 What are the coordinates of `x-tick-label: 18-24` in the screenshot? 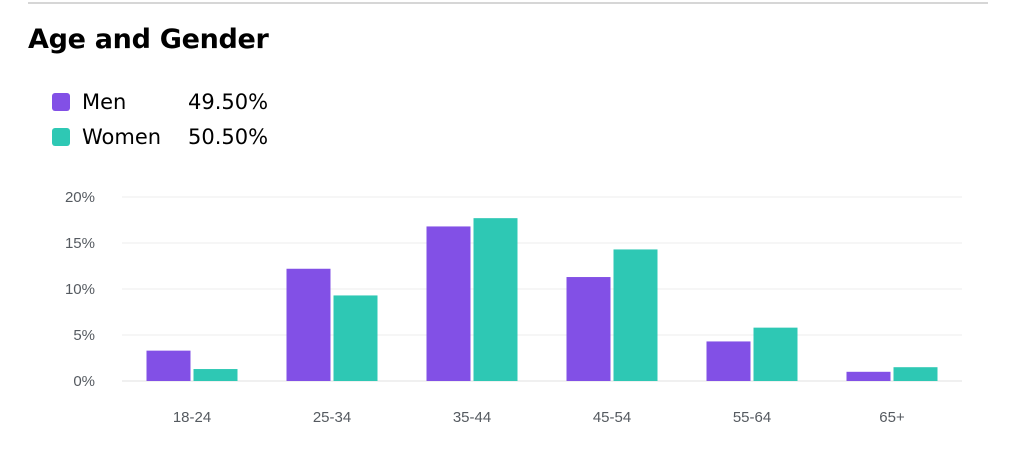 It's located at (192, 417).